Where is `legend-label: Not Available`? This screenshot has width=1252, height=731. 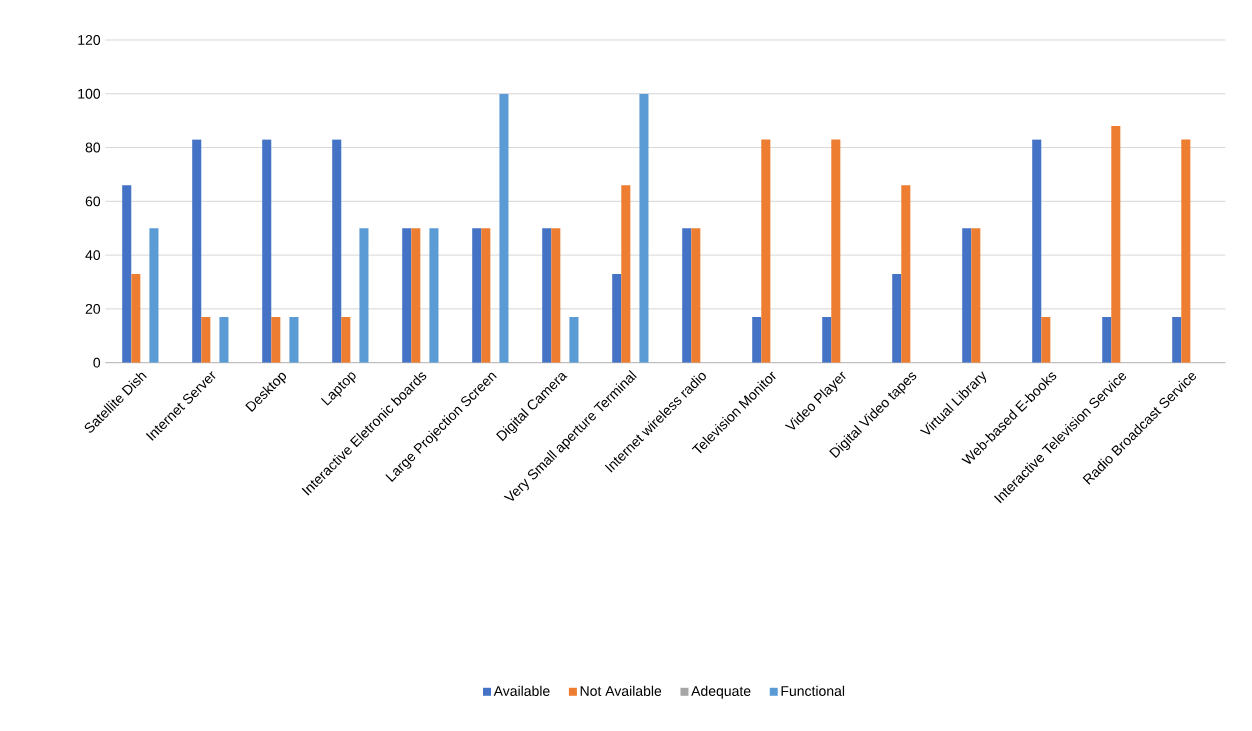
legend-label: Not Available is located at coordinates (621, 691).